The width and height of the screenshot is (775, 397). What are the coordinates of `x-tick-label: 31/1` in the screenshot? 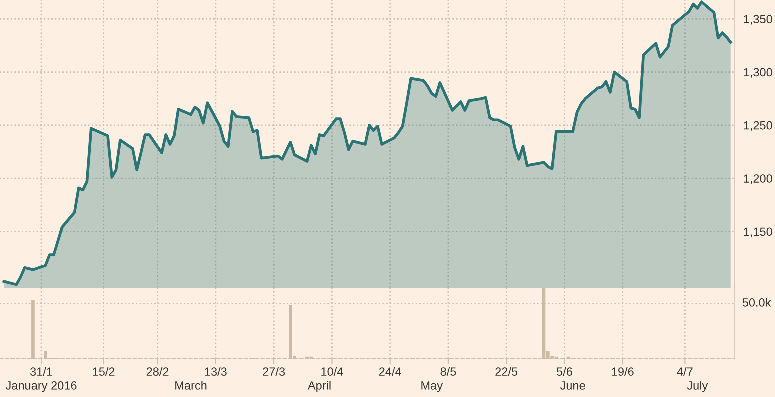 It's located at (41, 371).